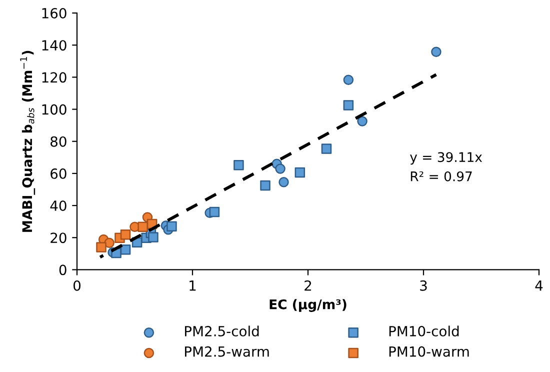  Describe the element at coordinates (441, 176) in the screenshot. I see `annotation: R² = 0.97` at that location.